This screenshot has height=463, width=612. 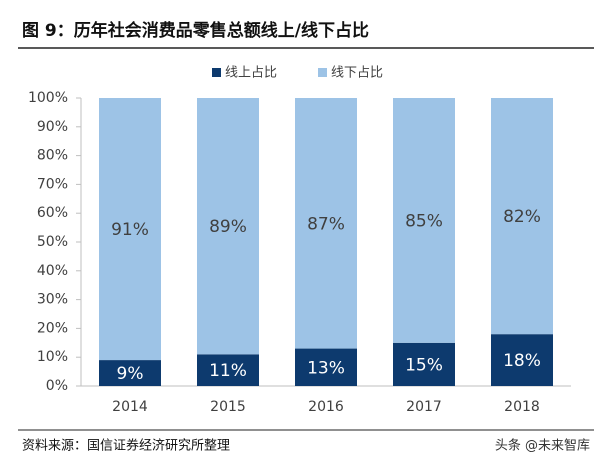 What do you see at coordinates (52, 184) in the screenshot?
I see `y-tick-label: 70%` at bounding box center [52, 184].